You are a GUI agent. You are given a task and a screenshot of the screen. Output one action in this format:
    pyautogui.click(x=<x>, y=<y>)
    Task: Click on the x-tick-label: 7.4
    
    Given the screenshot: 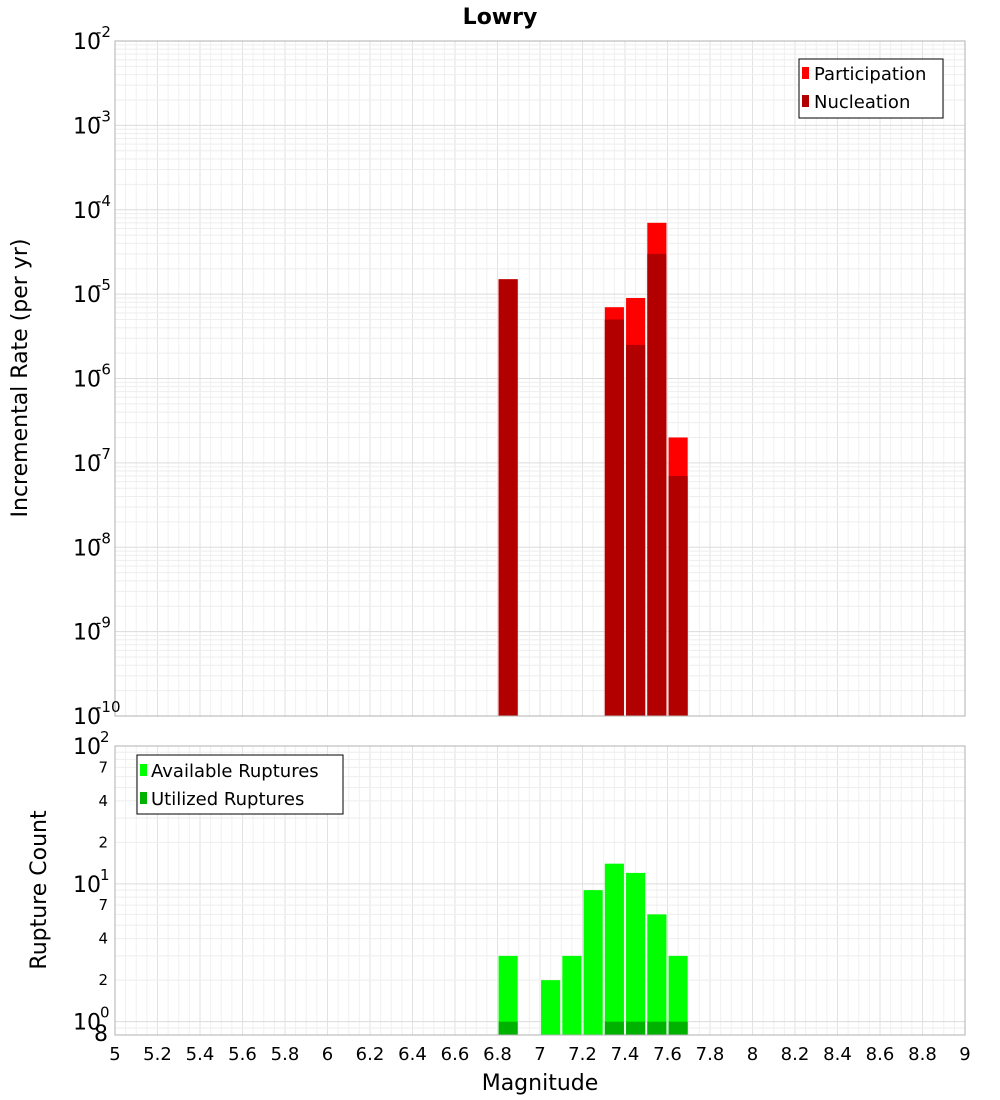 What is the action you would take?
    pyautogui.click(x=625, y=1054)
    